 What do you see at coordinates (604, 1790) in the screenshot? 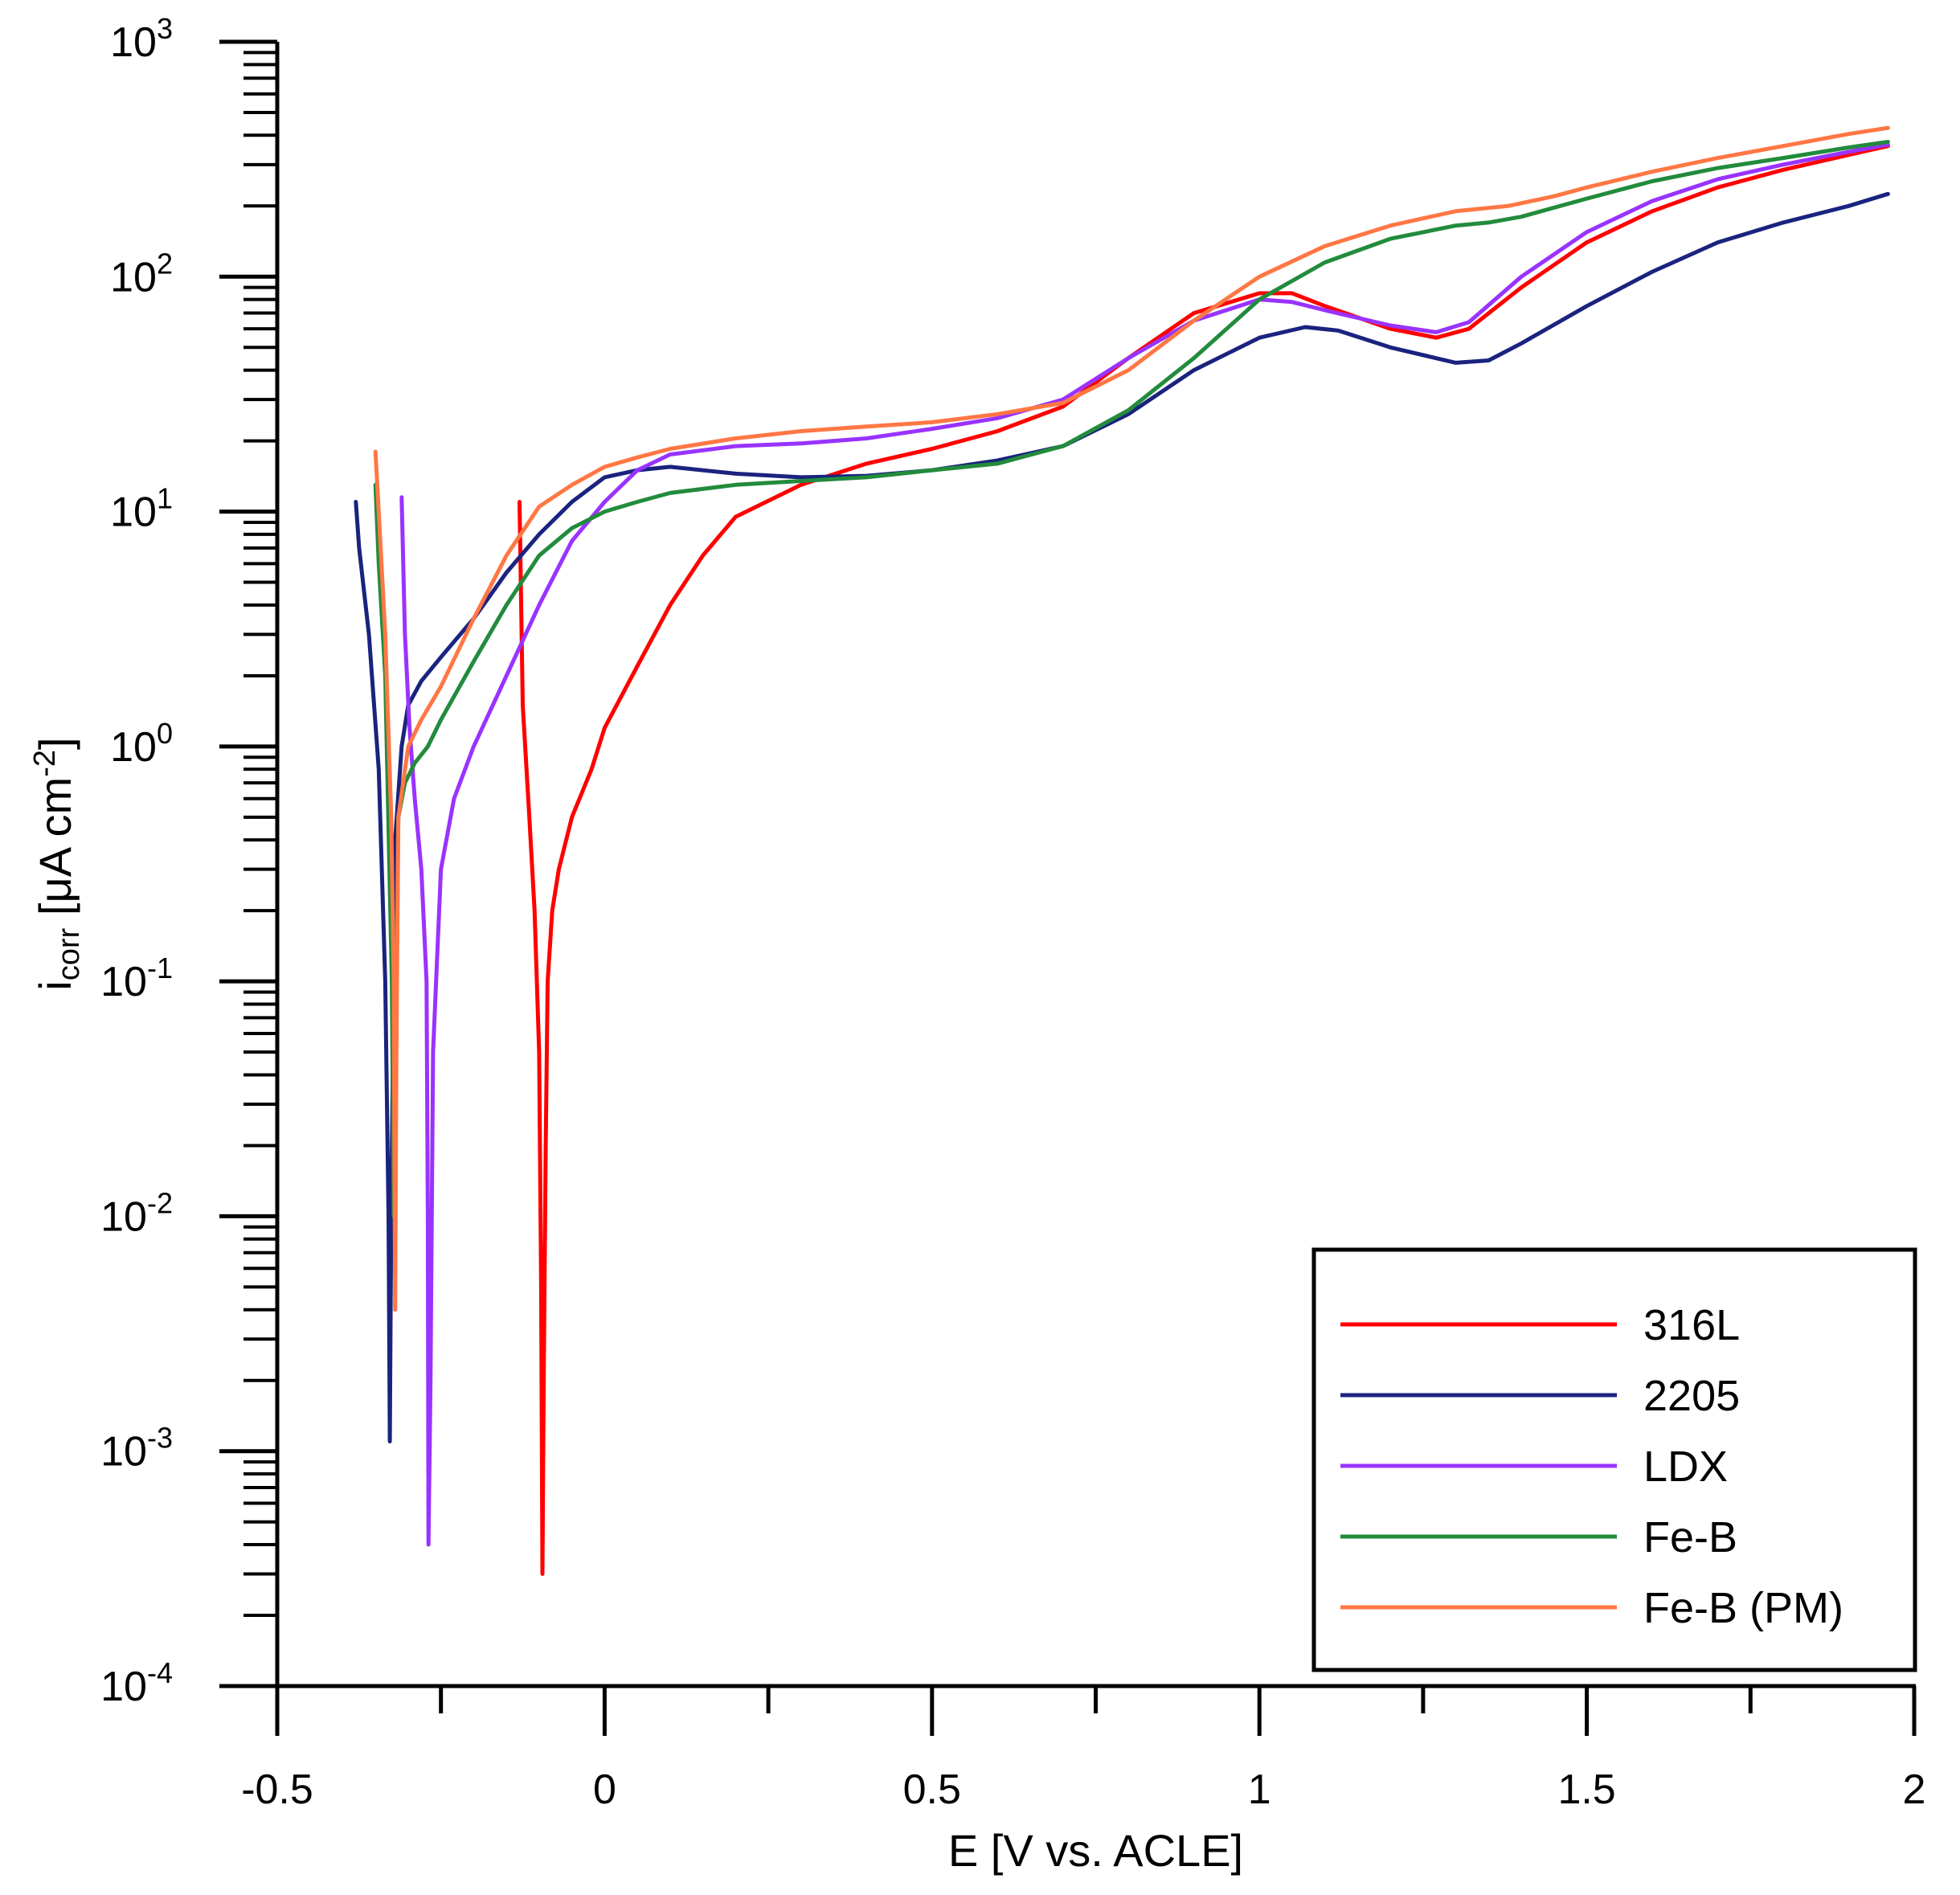
I see `x-tick-label: 0` at bounding box center [604, 1790].